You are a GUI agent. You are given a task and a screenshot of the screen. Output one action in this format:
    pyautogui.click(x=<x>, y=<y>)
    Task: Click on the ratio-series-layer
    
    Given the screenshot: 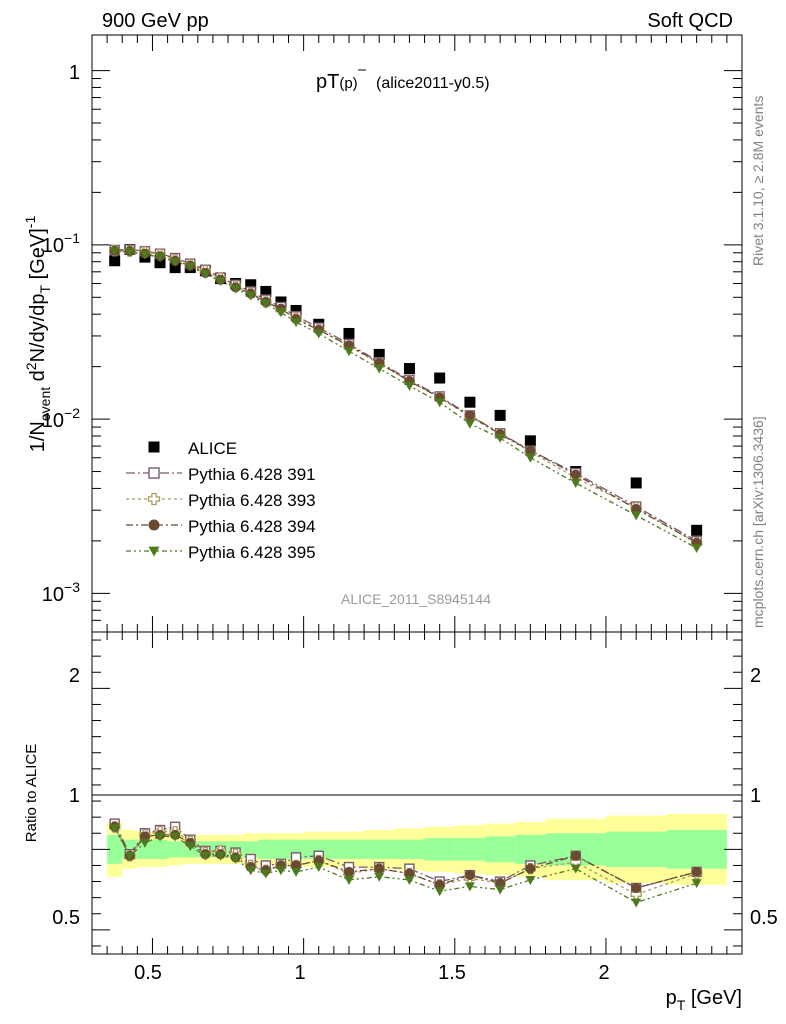 What is the action you would take?
    pyautogui.click(x=406, y=863)
    